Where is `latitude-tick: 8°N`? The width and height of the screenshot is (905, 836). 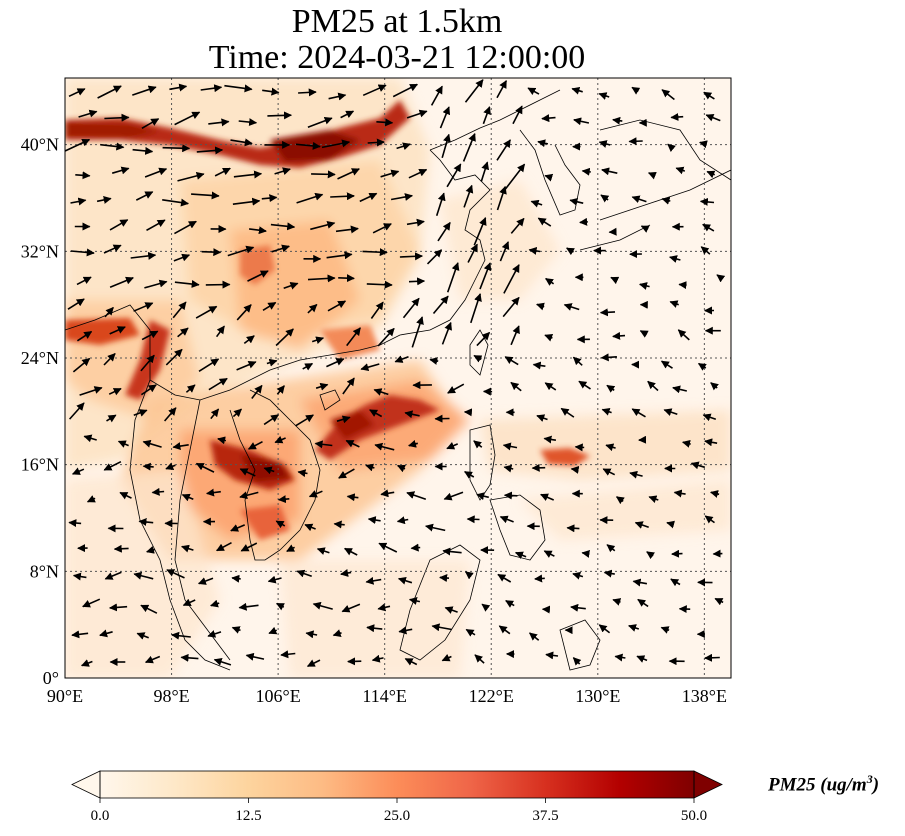 latitude-tick: 8°N is located at coordinates (44, 571).